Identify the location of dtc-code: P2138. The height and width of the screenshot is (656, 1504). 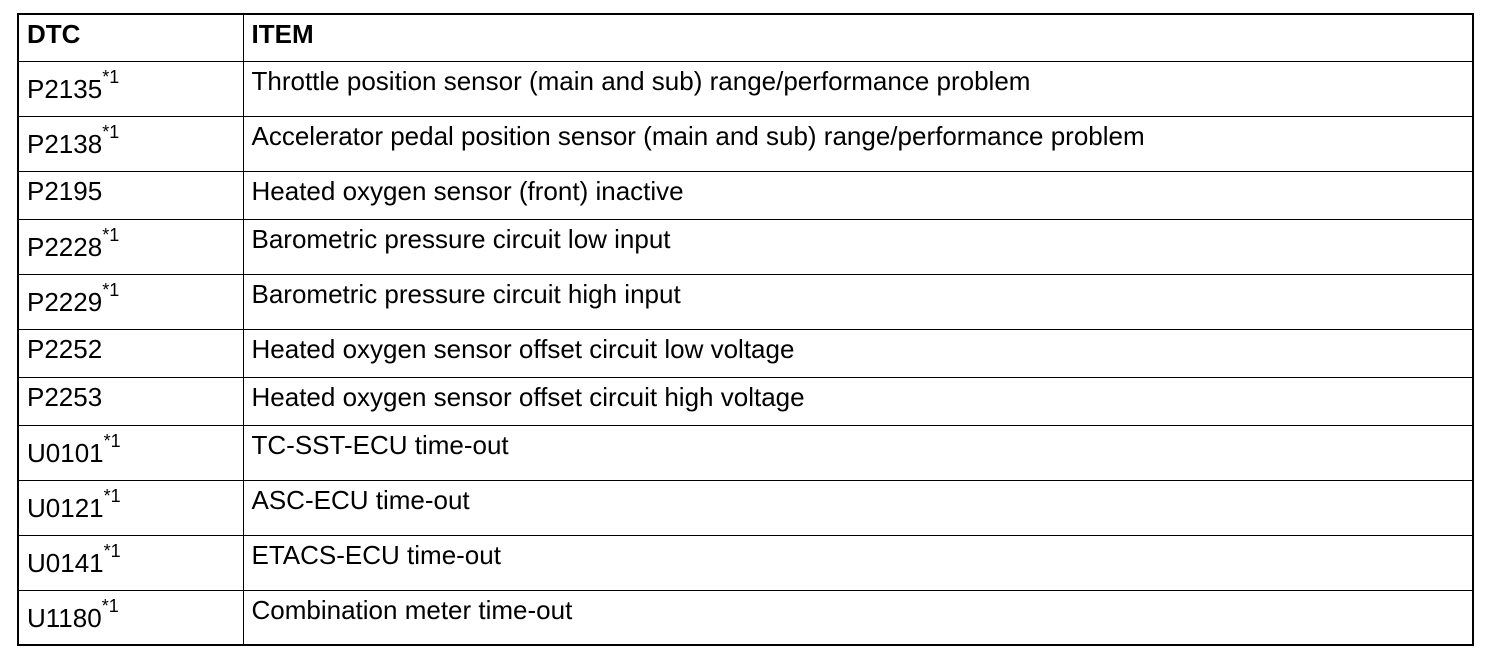
(65, 143).